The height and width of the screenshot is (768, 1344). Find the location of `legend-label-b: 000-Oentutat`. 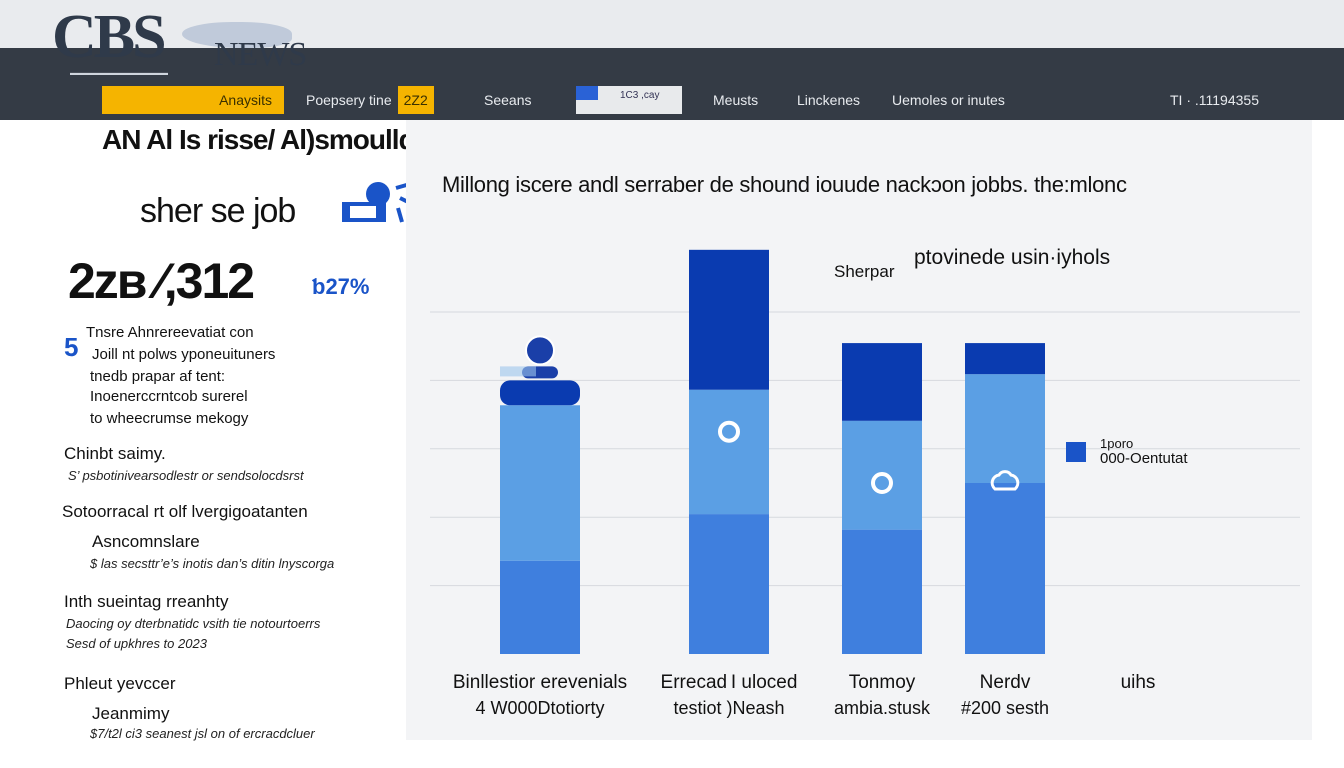

legend-label-b: 000-Oentutat is located at coordinates (1144, 458).